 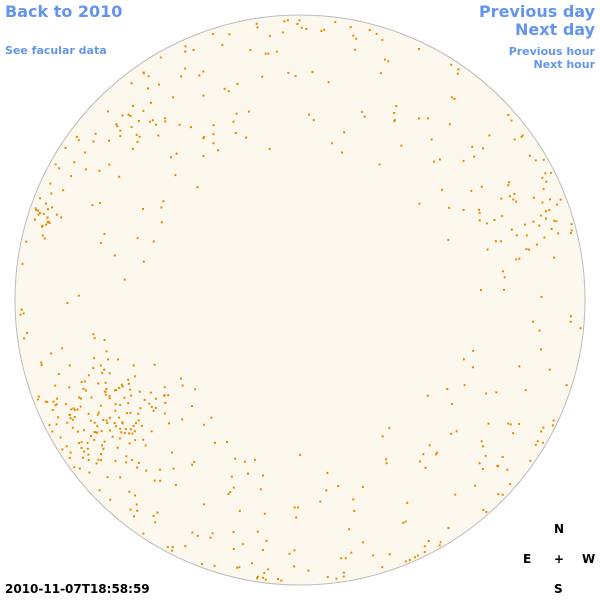 I want to click on previous-hour-link: Previous hour, so click(x=551, y=51).